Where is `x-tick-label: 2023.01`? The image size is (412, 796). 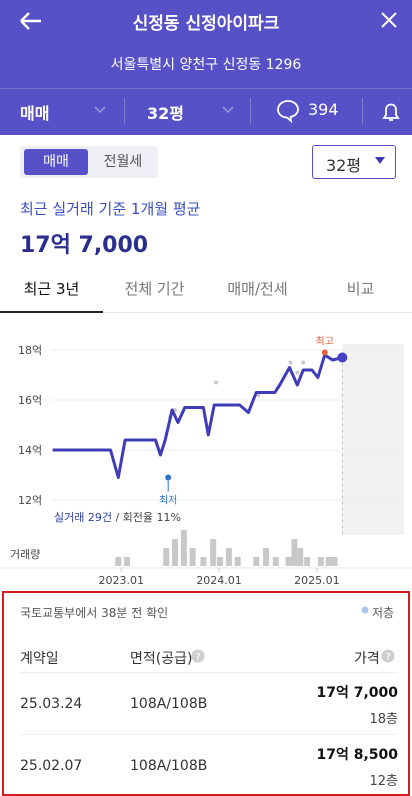 x-tick-label: 2023.01 is located at coordinates (121, 580).